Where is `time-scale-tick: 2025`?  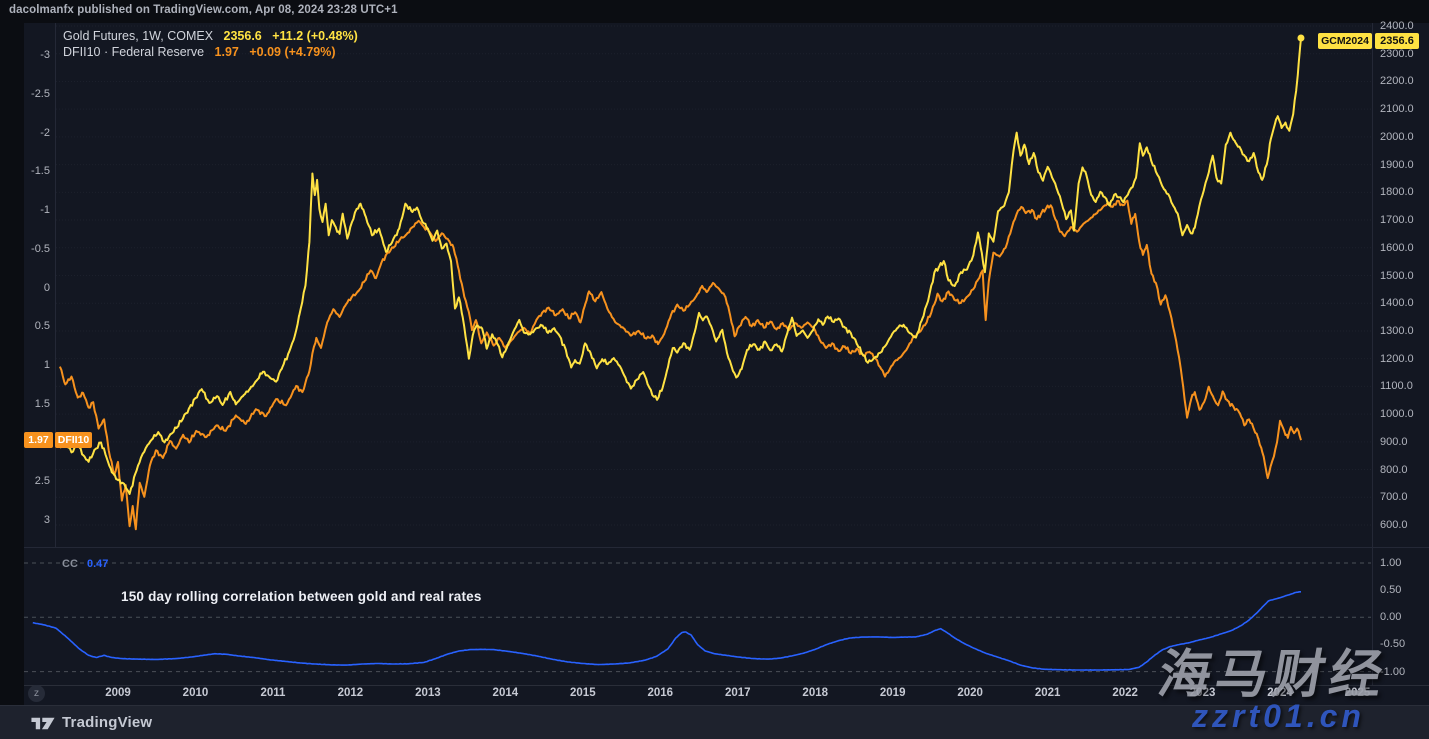 time-scale-tick: 2025 is located at coordinates (1357, 693).